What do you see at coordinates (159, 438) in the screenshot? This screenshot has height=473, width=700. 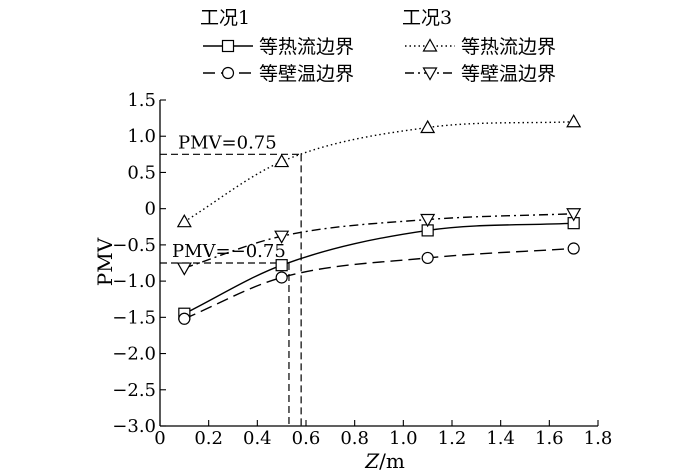 I see `x-tick-label: 0` at bounding box center [159, 438].